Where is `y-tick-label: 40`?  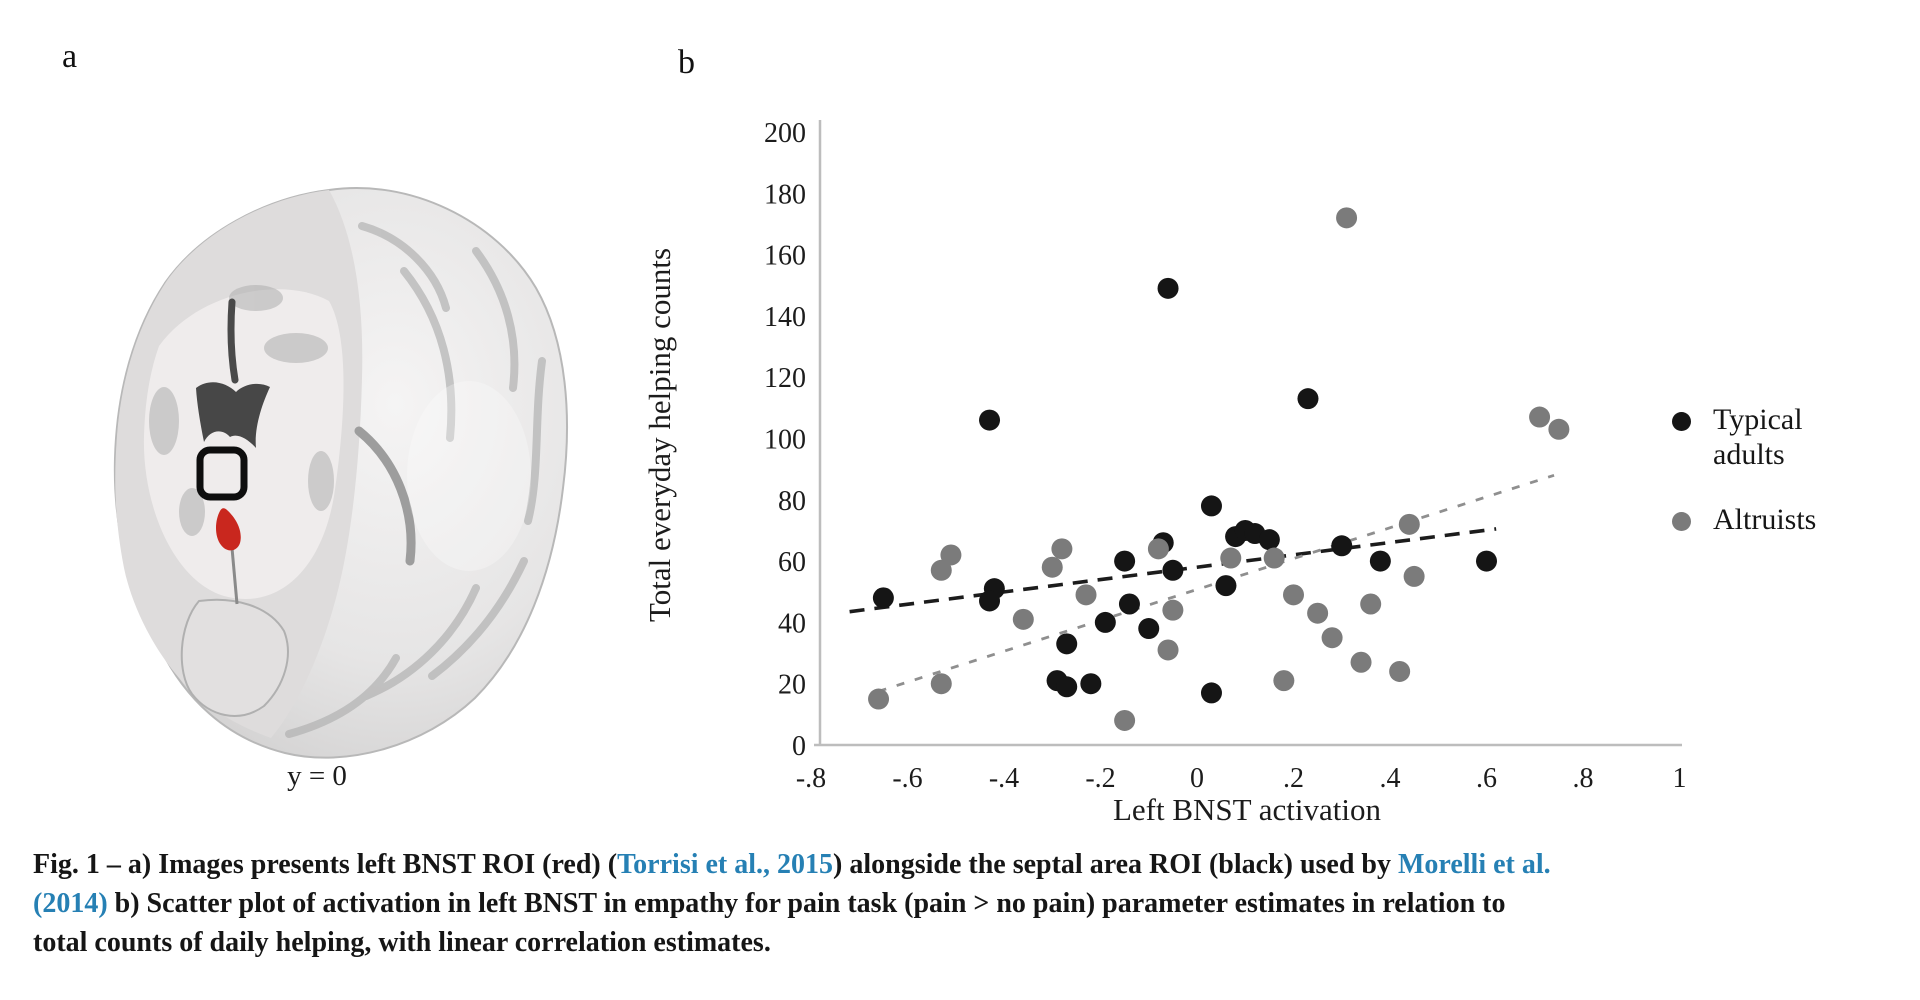
y-tick-label: 40 is located at coordinates (792, 623).